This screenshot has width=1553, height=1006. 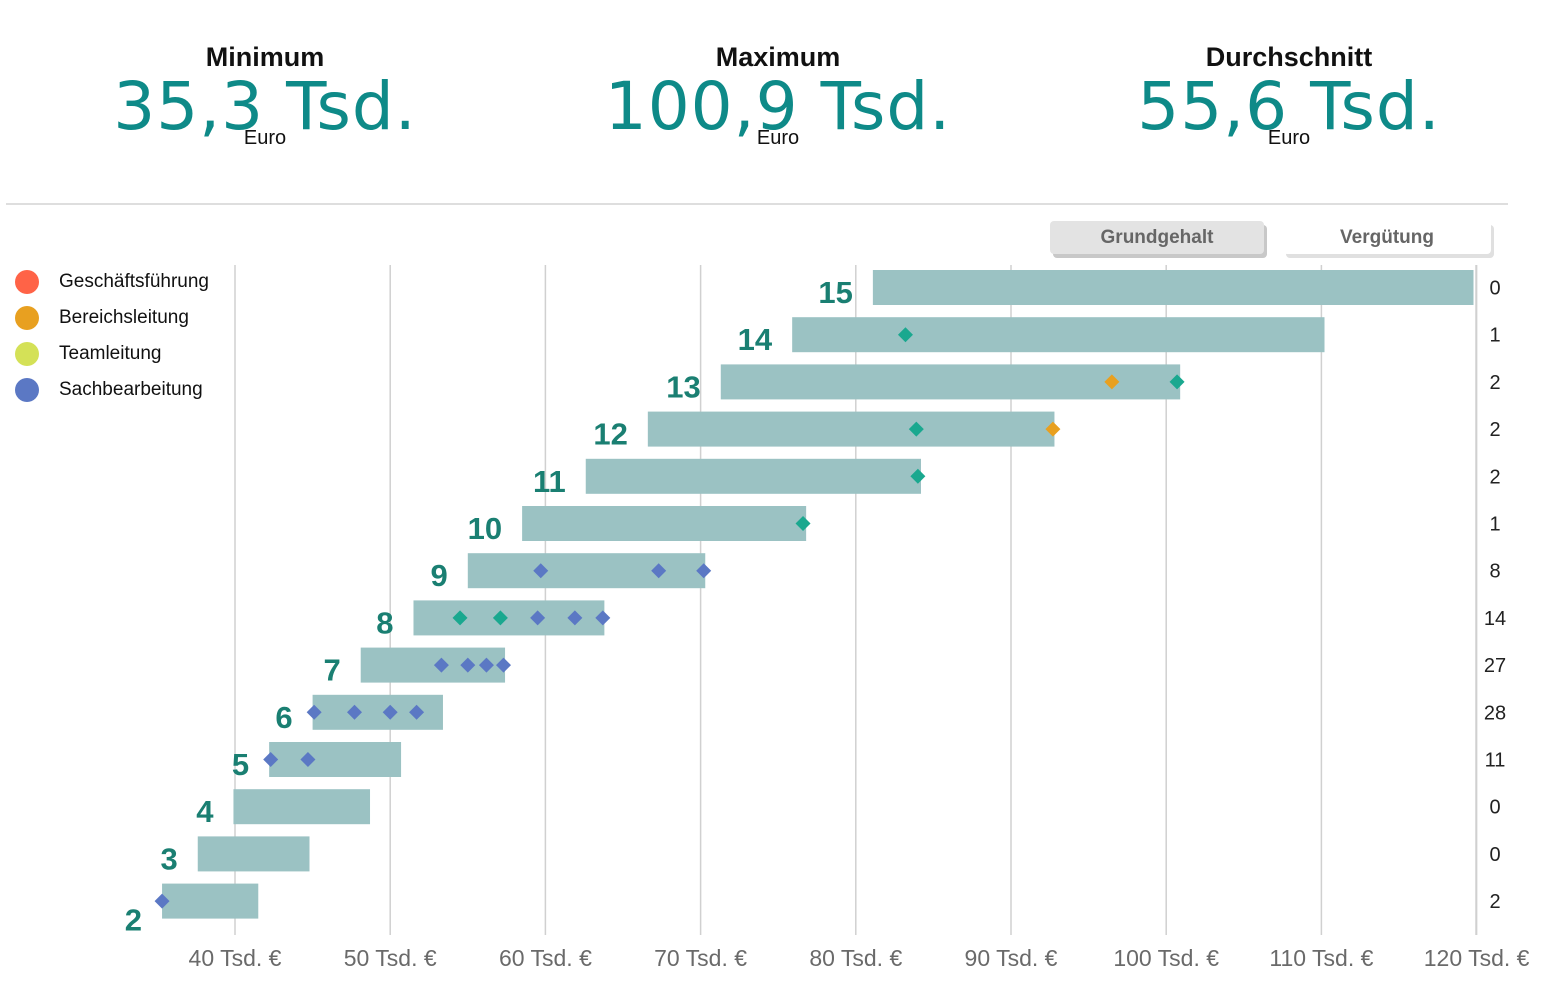 I want to click on x-tick-label: 110 Tsd. €, so click(x=1321, y=958).